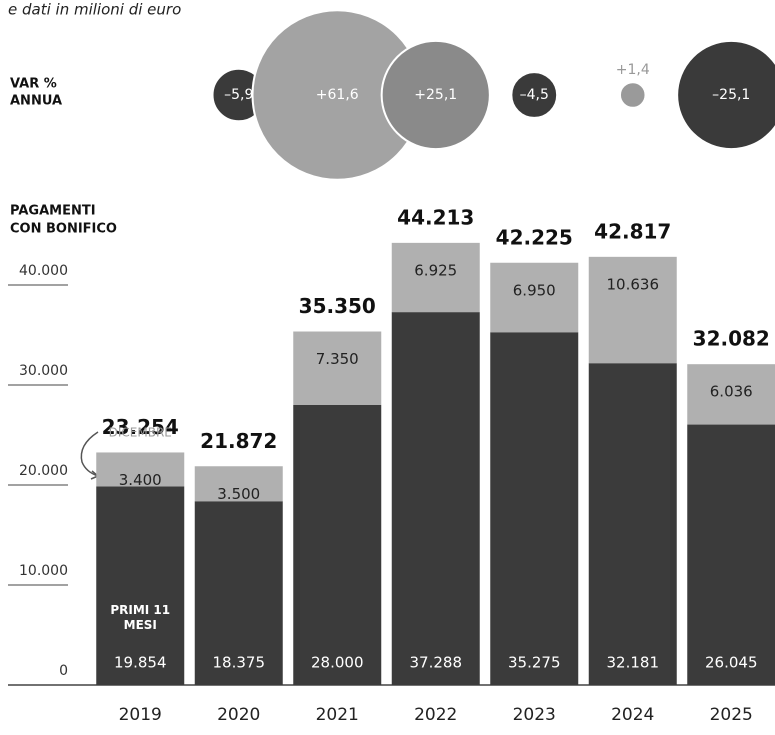  I want to click on y-label: VAR %, so click(33, 84).